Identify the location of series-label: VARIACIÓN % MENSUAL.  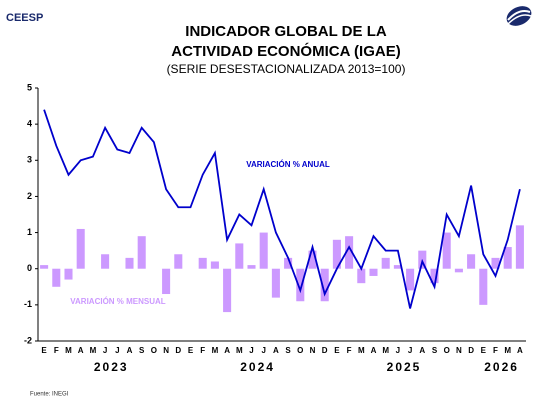
(118, 301).